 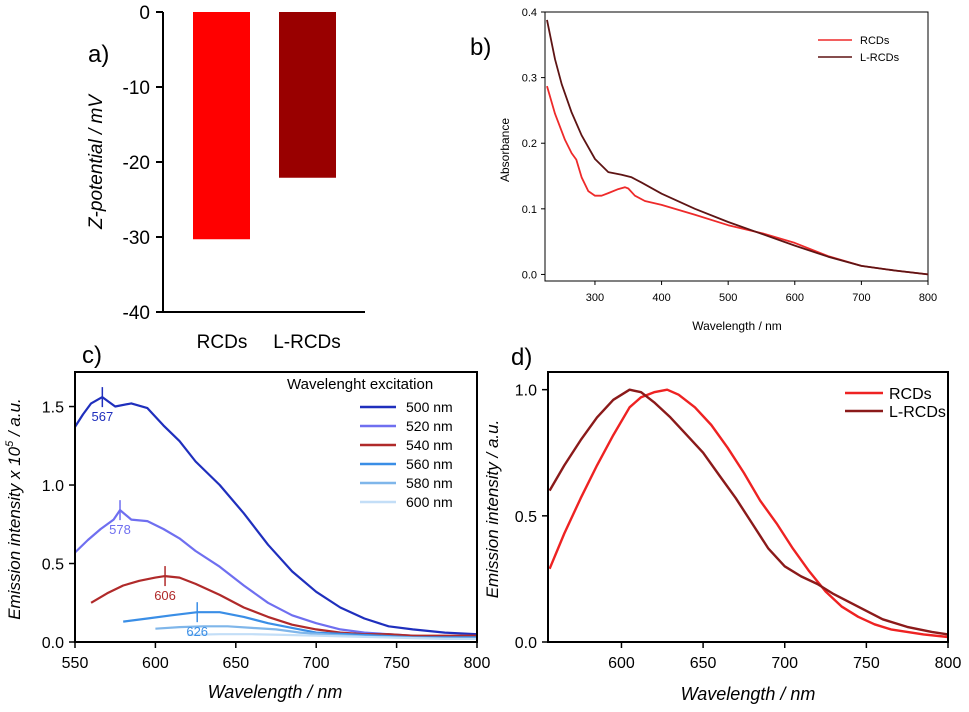 I want to click on x-tick-label: 300, so click(x=595, y=298).